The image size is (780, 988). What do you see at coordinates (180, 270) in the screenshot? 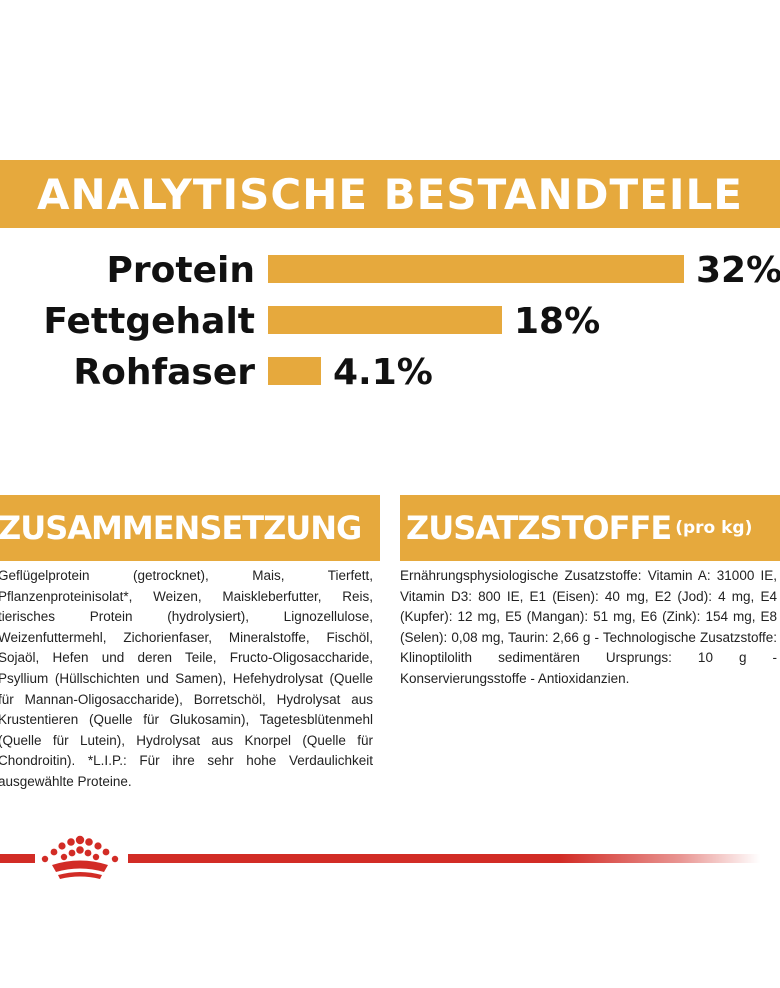
I see `nutrient-label: Protein` at bounding box center [180, 270].